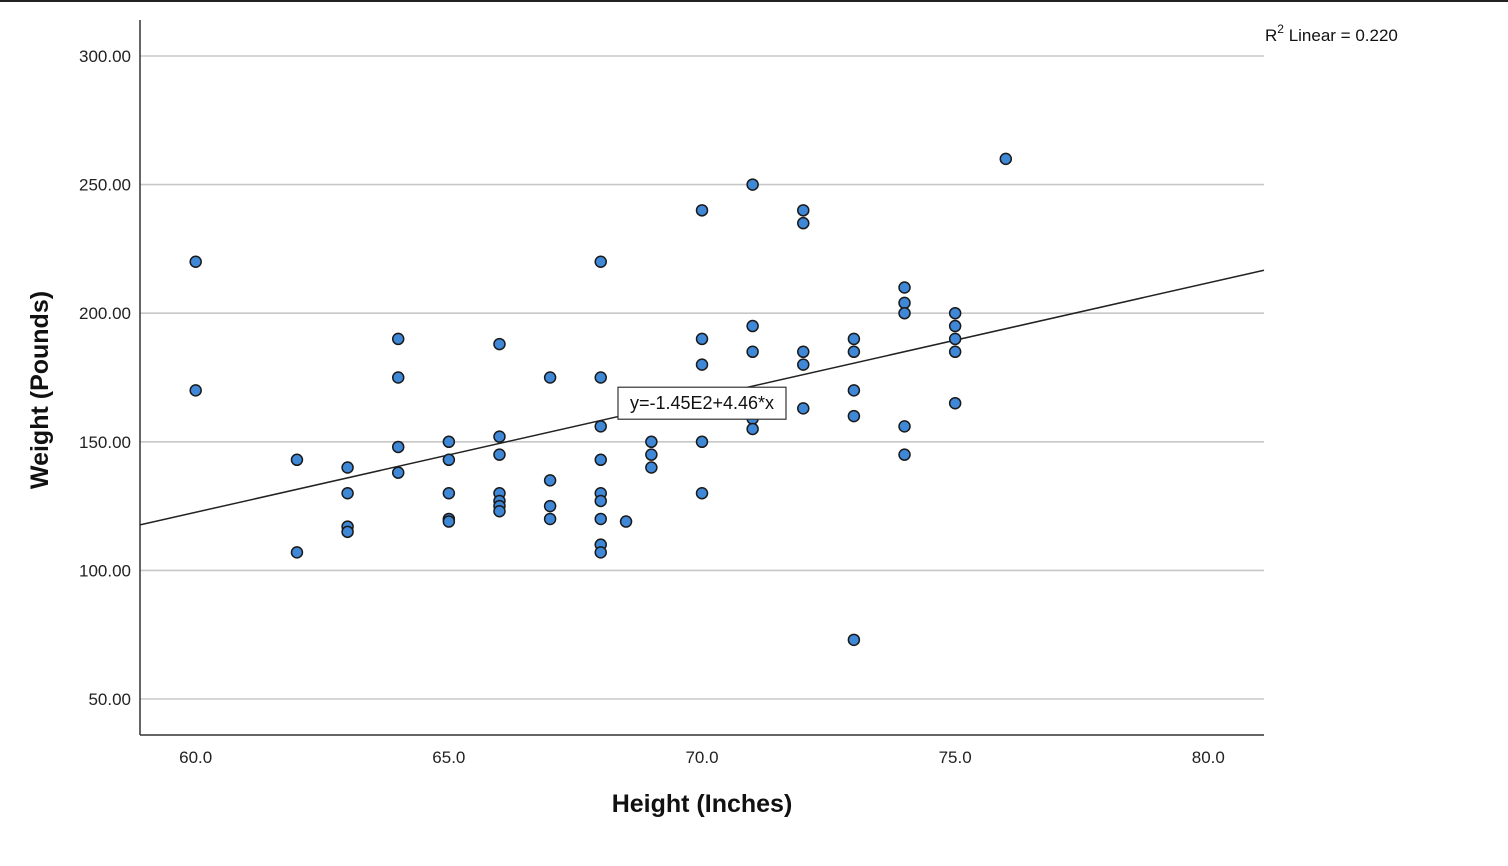  What do you see at coordinates (40, 390) in the screenshot?
I see `y-axis-title: Weight (Pounds)` at bounding box center [40, 390].